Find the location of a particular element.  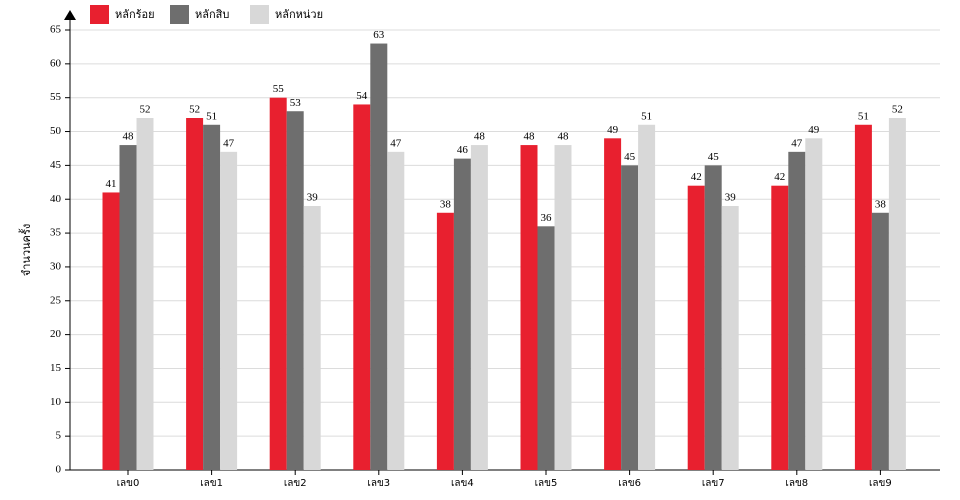

y-tick-label: 60 is located at coordinates (56, 63).